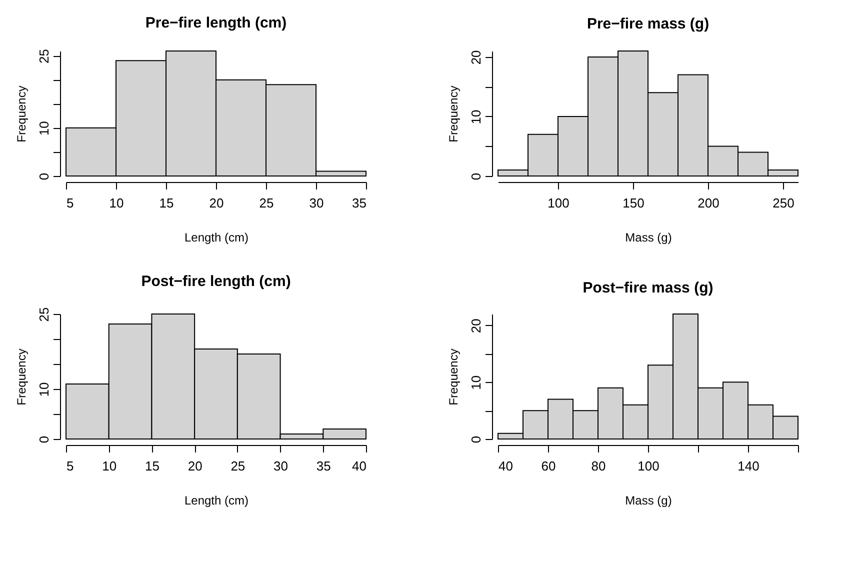 Image resolution: width=860 pixels, height=583 pixels. Describe the element at coordinates (648, 288) in the screenshot. I see `chart-title: Post−fire mass (g)` at that location.